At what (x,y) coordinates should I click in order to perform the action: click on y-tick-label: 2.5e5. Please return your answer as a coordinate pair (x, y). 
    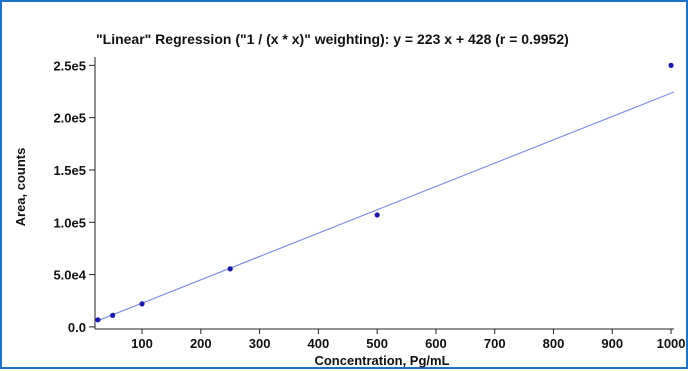
    Looking at the image, I should click on (69, 65).